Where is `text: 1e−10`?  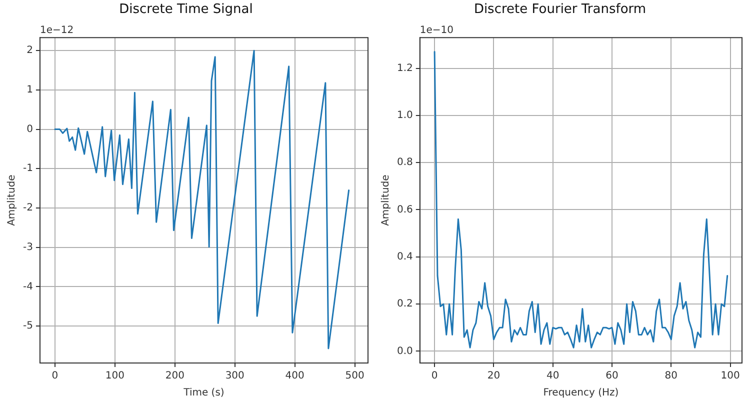 text: 1e−10 is located at coordinates (437, 30).